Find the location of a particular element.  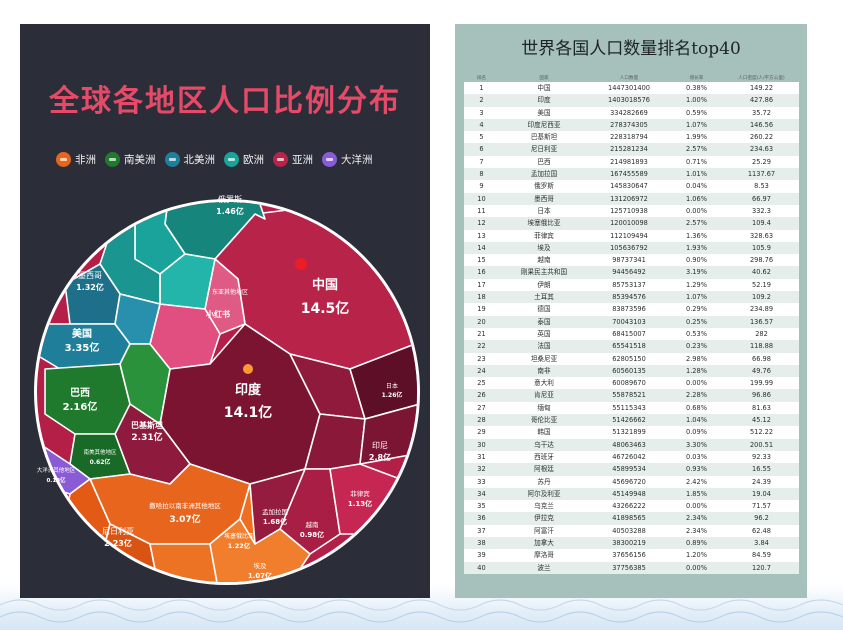

cell-rank: 6 is located at coordinates (481, 149).